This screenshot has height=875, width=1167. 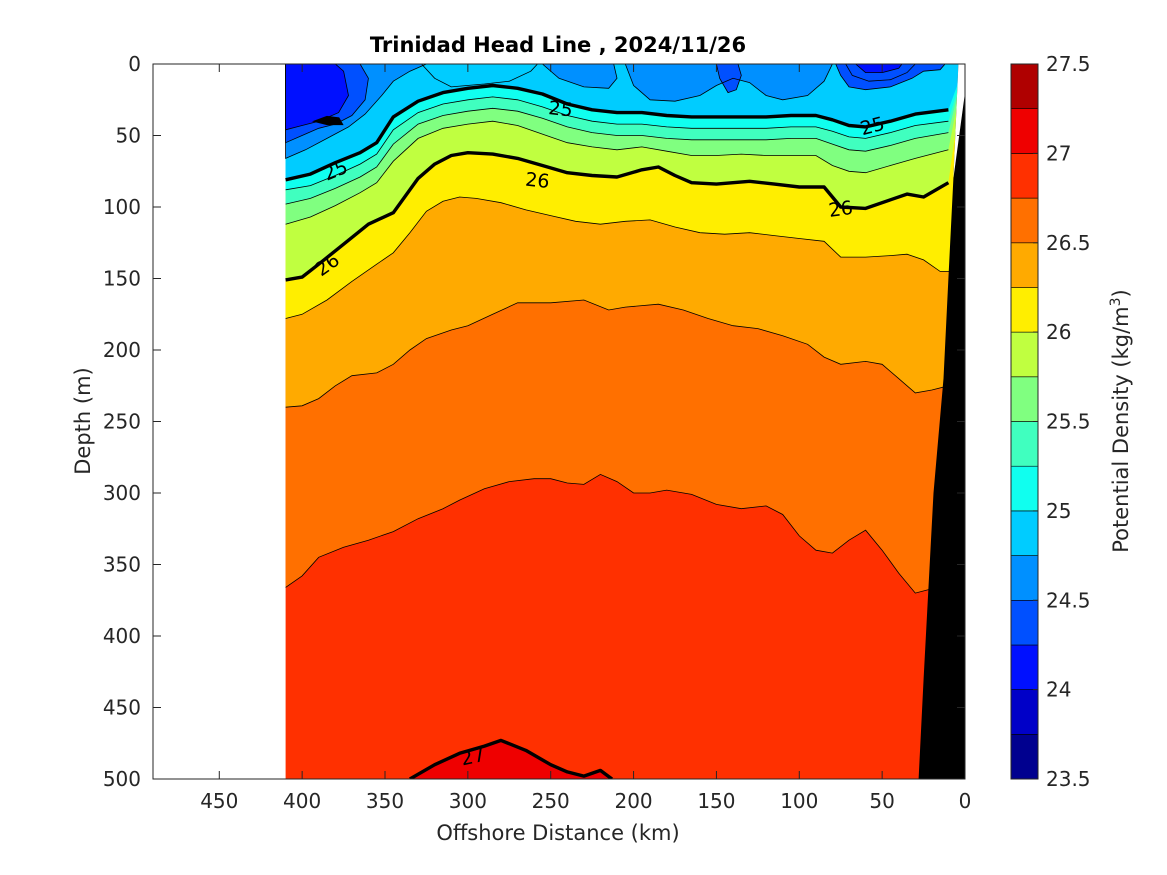 I want to click on y-tick-label-150: 150, so click(x=122, y=279).